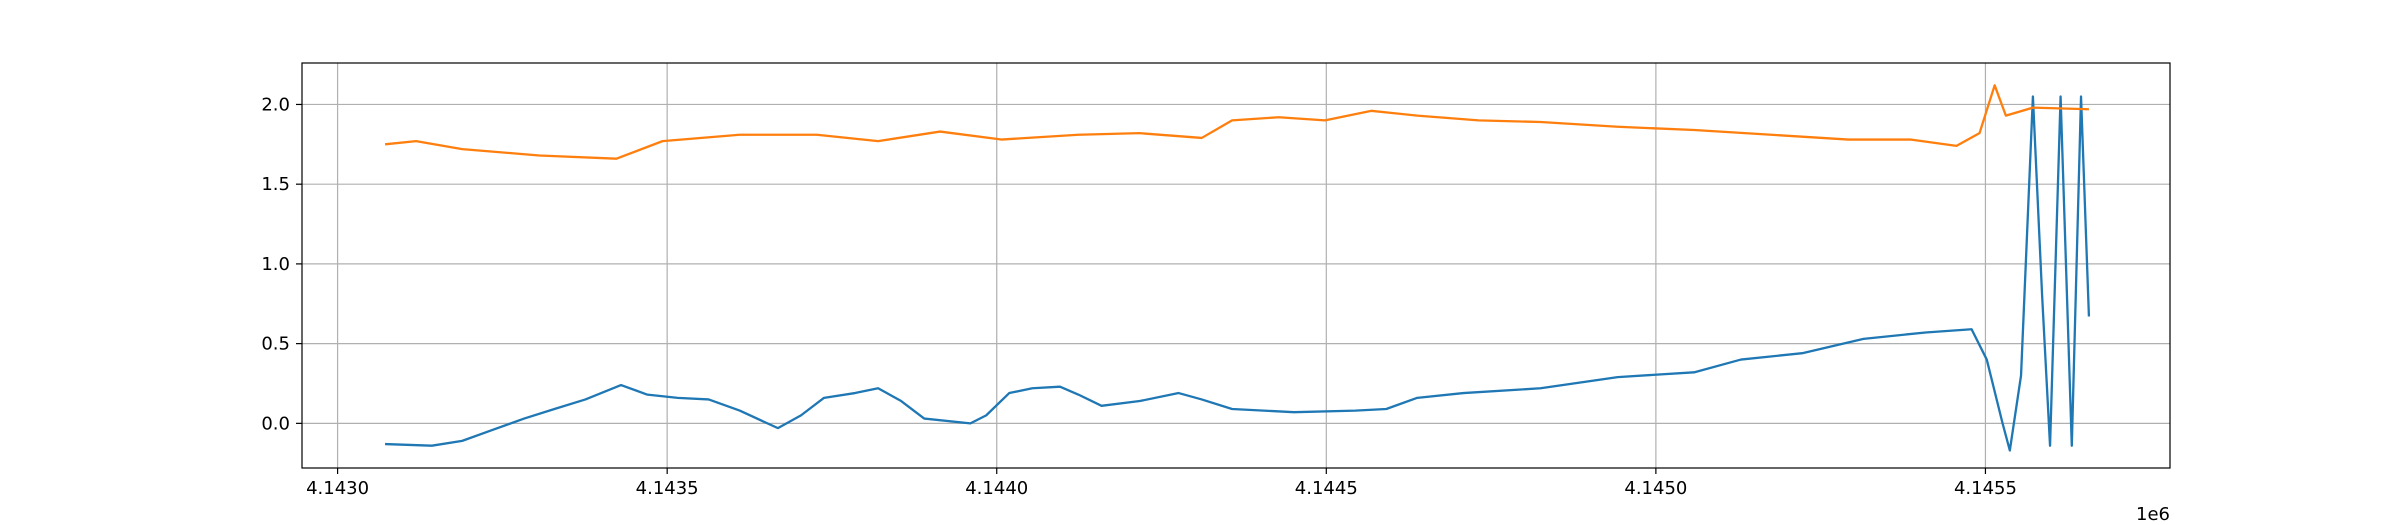 The width and height of the screenshot is (2400, 525). Describe the element at coordinates (996, 488) in the screenshot. I see `x-tick-label: 4.1440` at that location.